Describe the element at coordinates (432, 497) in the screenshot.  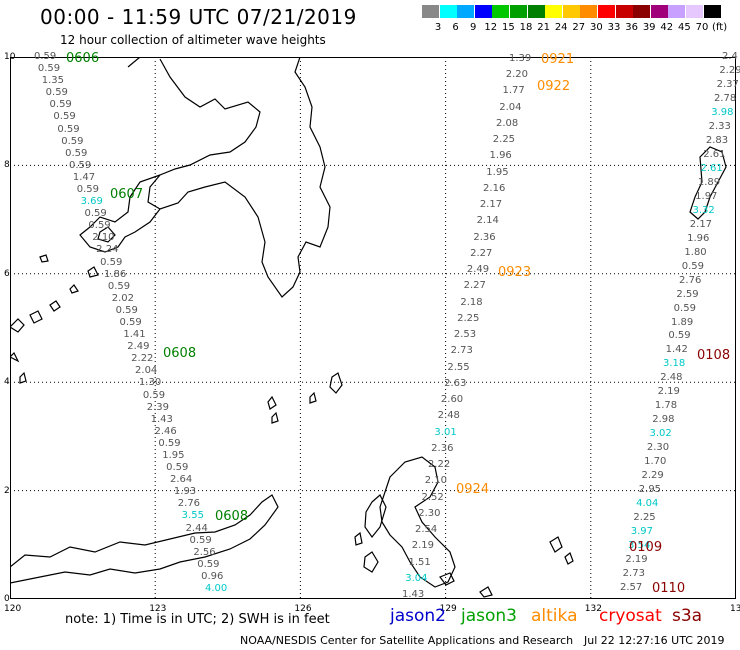
I see `swh-value-label: 2.52` at that location.